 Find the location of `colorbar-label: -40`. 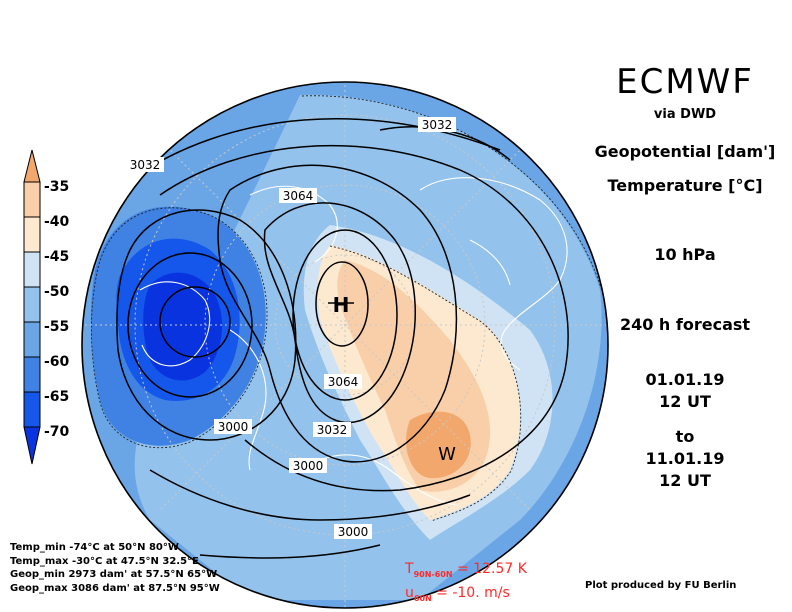

colorbar-label: -40 is located at coordinates (57, 222).